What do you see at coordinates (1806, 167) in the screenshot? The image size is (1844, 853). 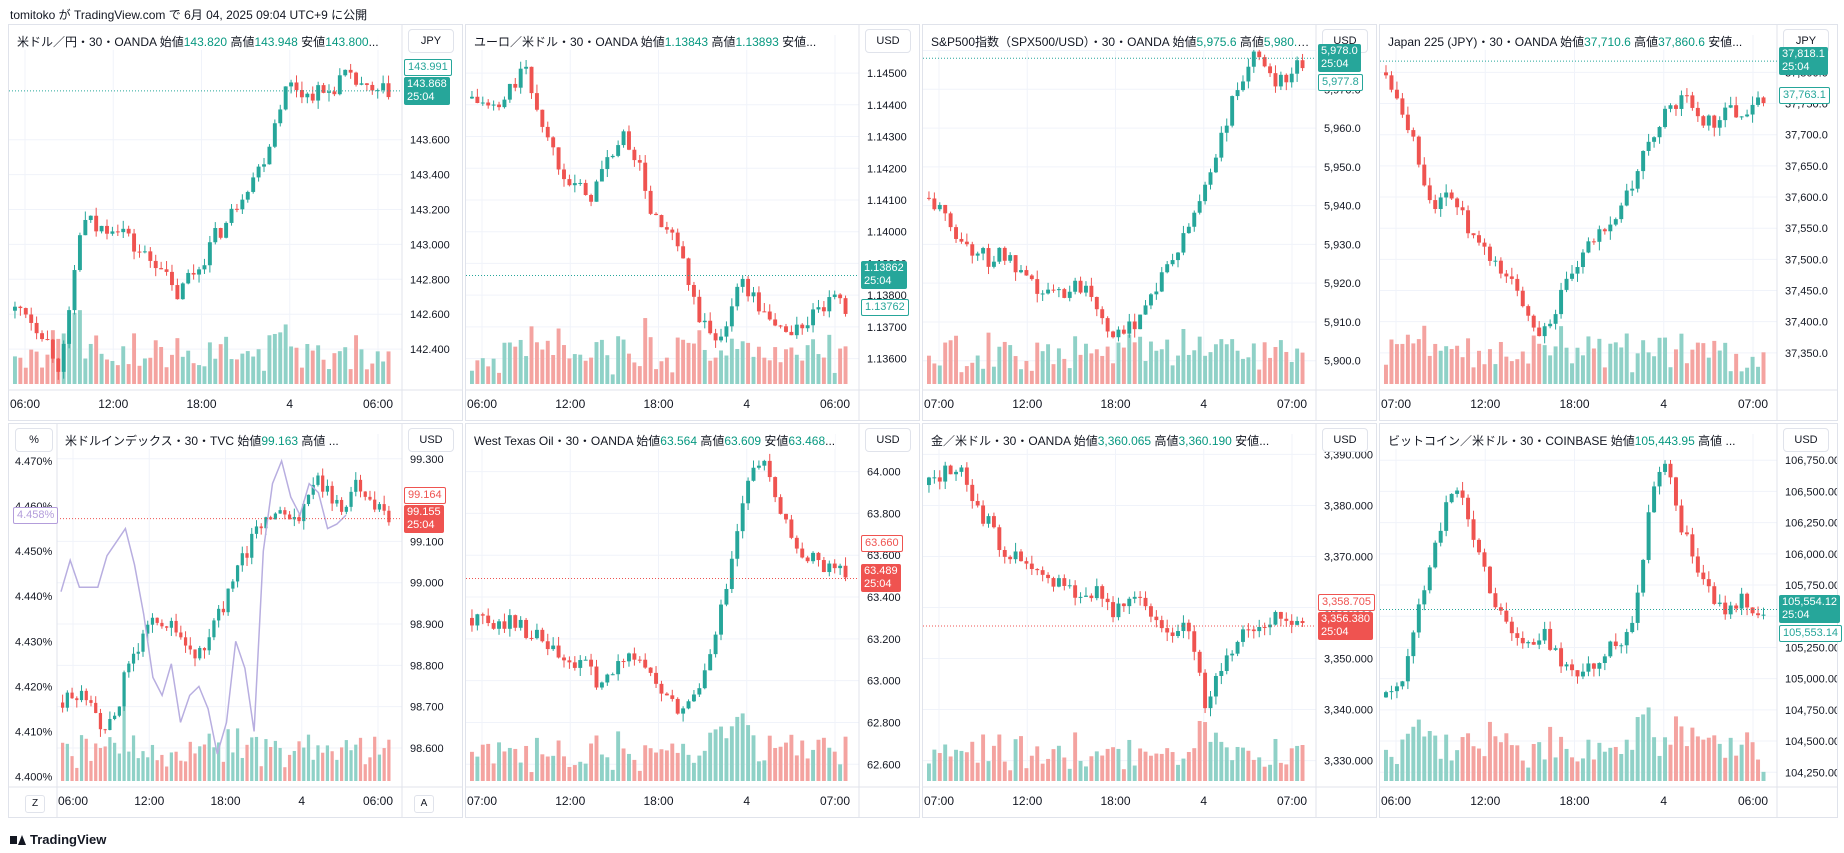 I see `y-tick-label: 37,650.0` at bounding box center [1806, 167].